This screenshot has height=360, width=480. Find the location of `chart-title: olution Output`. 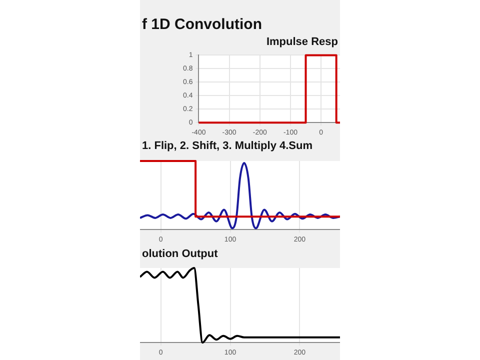

chart-title: olution Output is located at coordinates (180, 254).